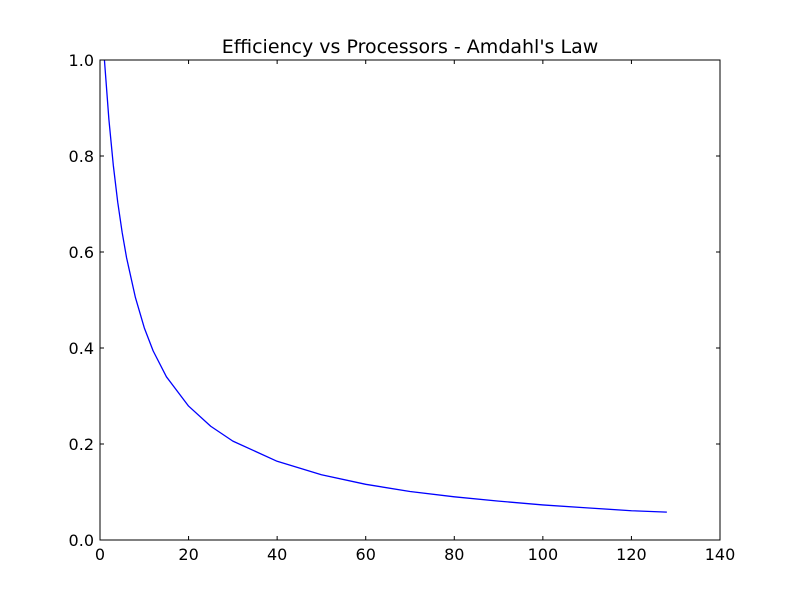 This screenshot has height=600, width=800. What do you see at coordinates (81, 252) in the screenshot?
I see `y-tick-label: 0.6` at bounding box center [81, 252].